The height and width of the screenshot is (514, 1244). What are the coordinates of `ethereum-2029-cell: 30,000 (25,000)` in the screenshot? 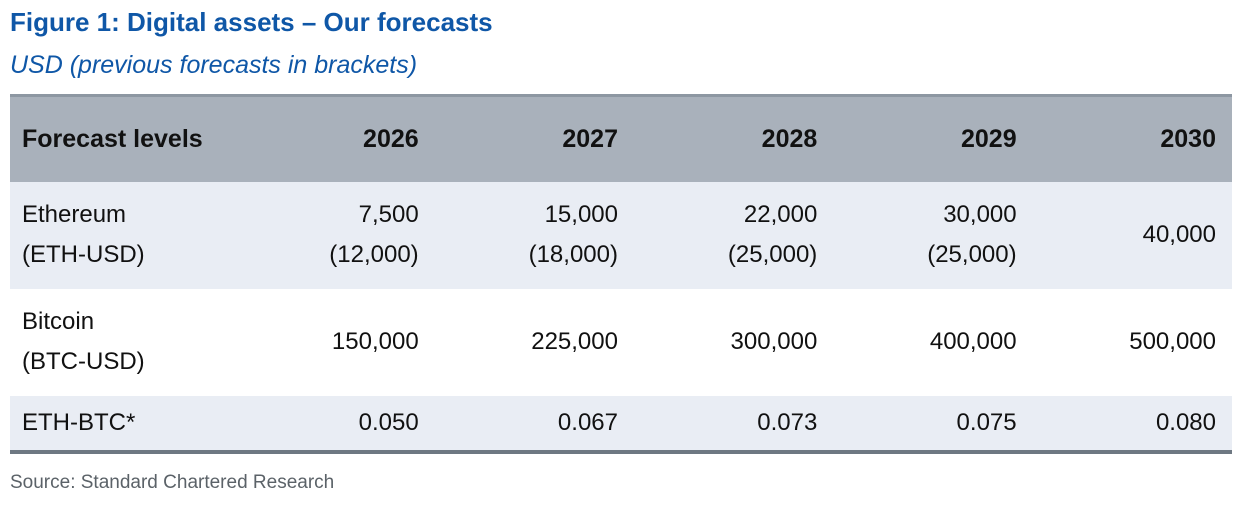 It's located at (932, 235).